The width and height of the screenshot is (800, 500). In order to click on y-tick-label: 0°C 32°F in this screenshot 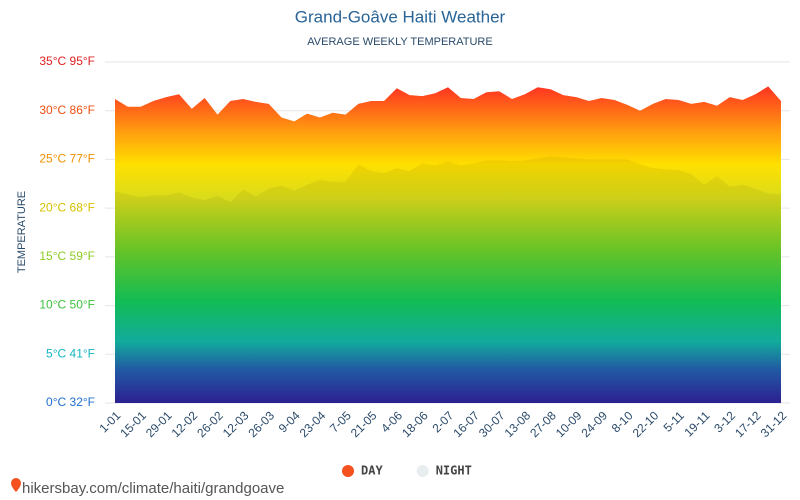, I will do `click(70, 402)`.